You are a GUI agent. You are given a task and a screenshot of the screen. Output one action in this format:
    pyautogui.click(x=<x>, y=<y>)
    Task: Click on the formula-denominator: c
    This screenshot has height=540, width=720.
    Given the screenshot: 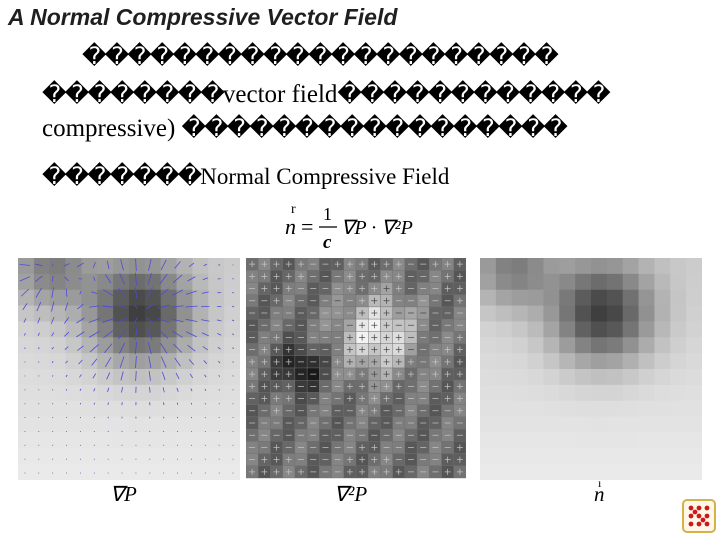 What is the action you would take?
    pyautogui.click(x=327, y=242)
    